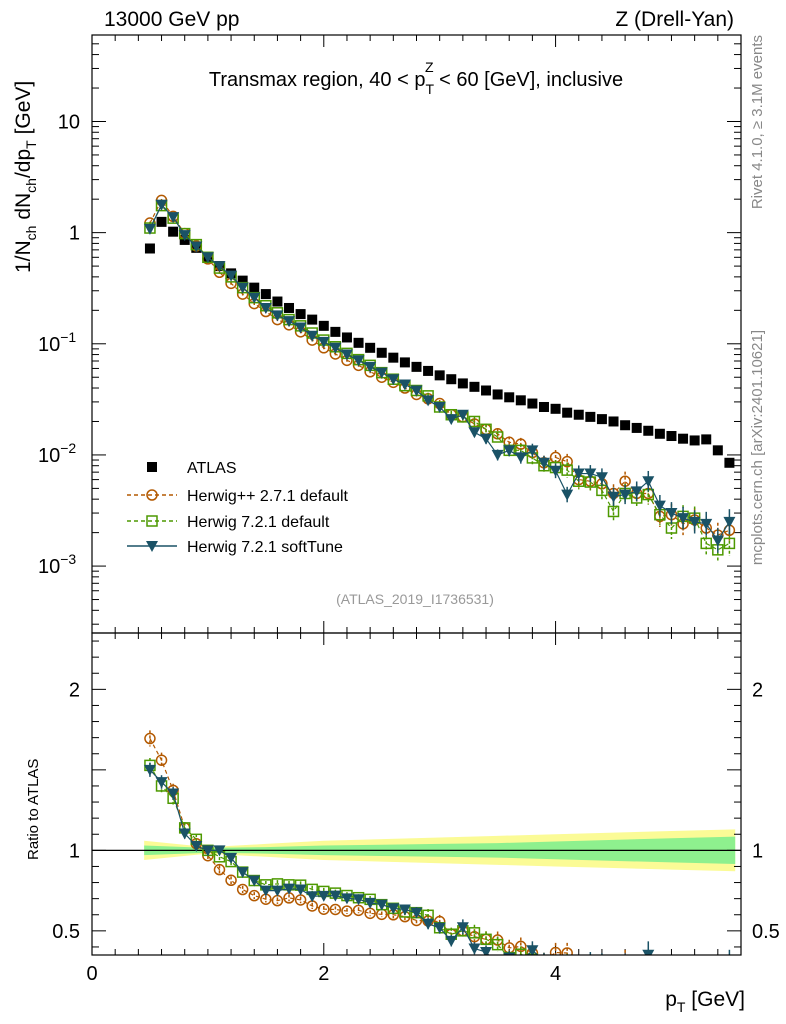 This screenshot has width=786, height=1024. What do you see at coordinates (31, 233) in the screenshot?
I see `y-label-a-sub: ch` at bounding box center [31, 233].